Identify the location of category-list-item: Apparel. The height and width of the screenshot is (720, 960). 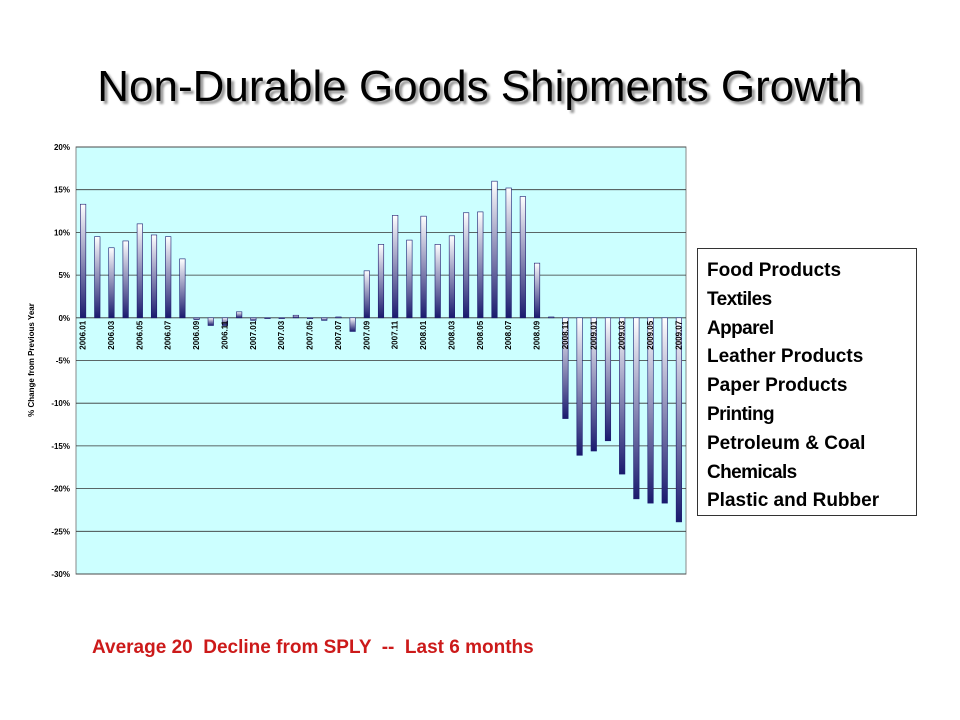
(740, 328).